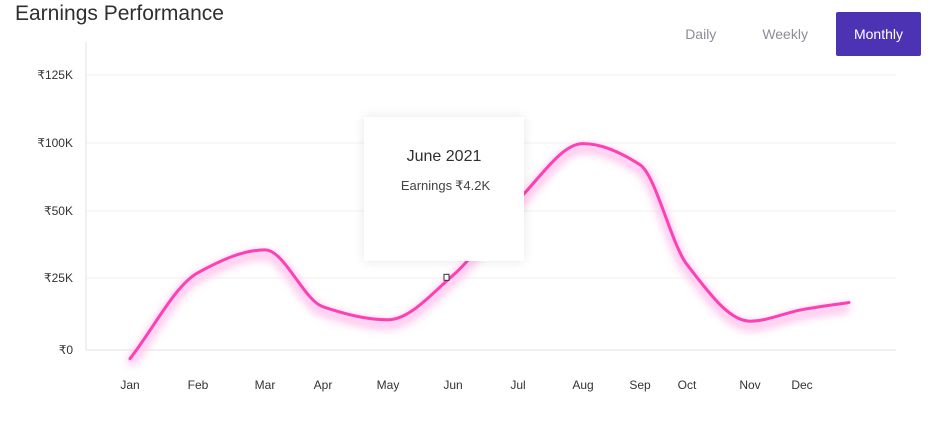  Describe the element at coordinates (265, 385) in the screenshot. I see `x-tick-label: Mar` at that location.